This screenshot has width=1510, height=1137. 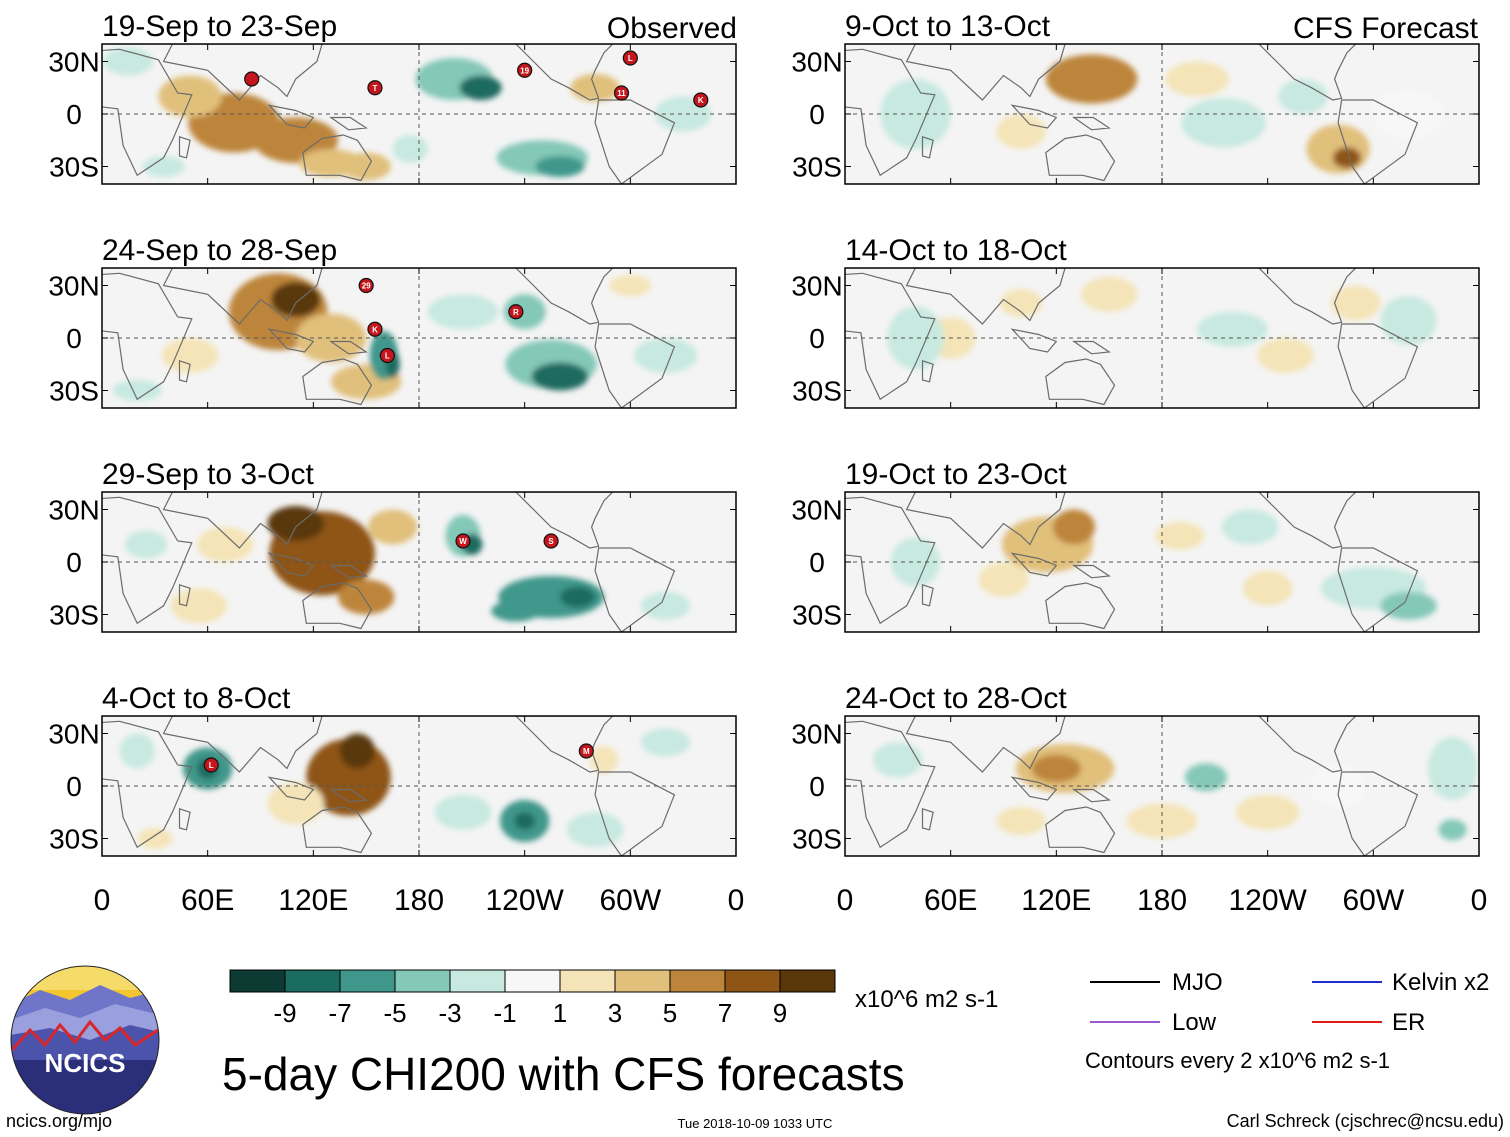 I want to click on colorbar-tick-label: 1, so click(x=560, y=1013).